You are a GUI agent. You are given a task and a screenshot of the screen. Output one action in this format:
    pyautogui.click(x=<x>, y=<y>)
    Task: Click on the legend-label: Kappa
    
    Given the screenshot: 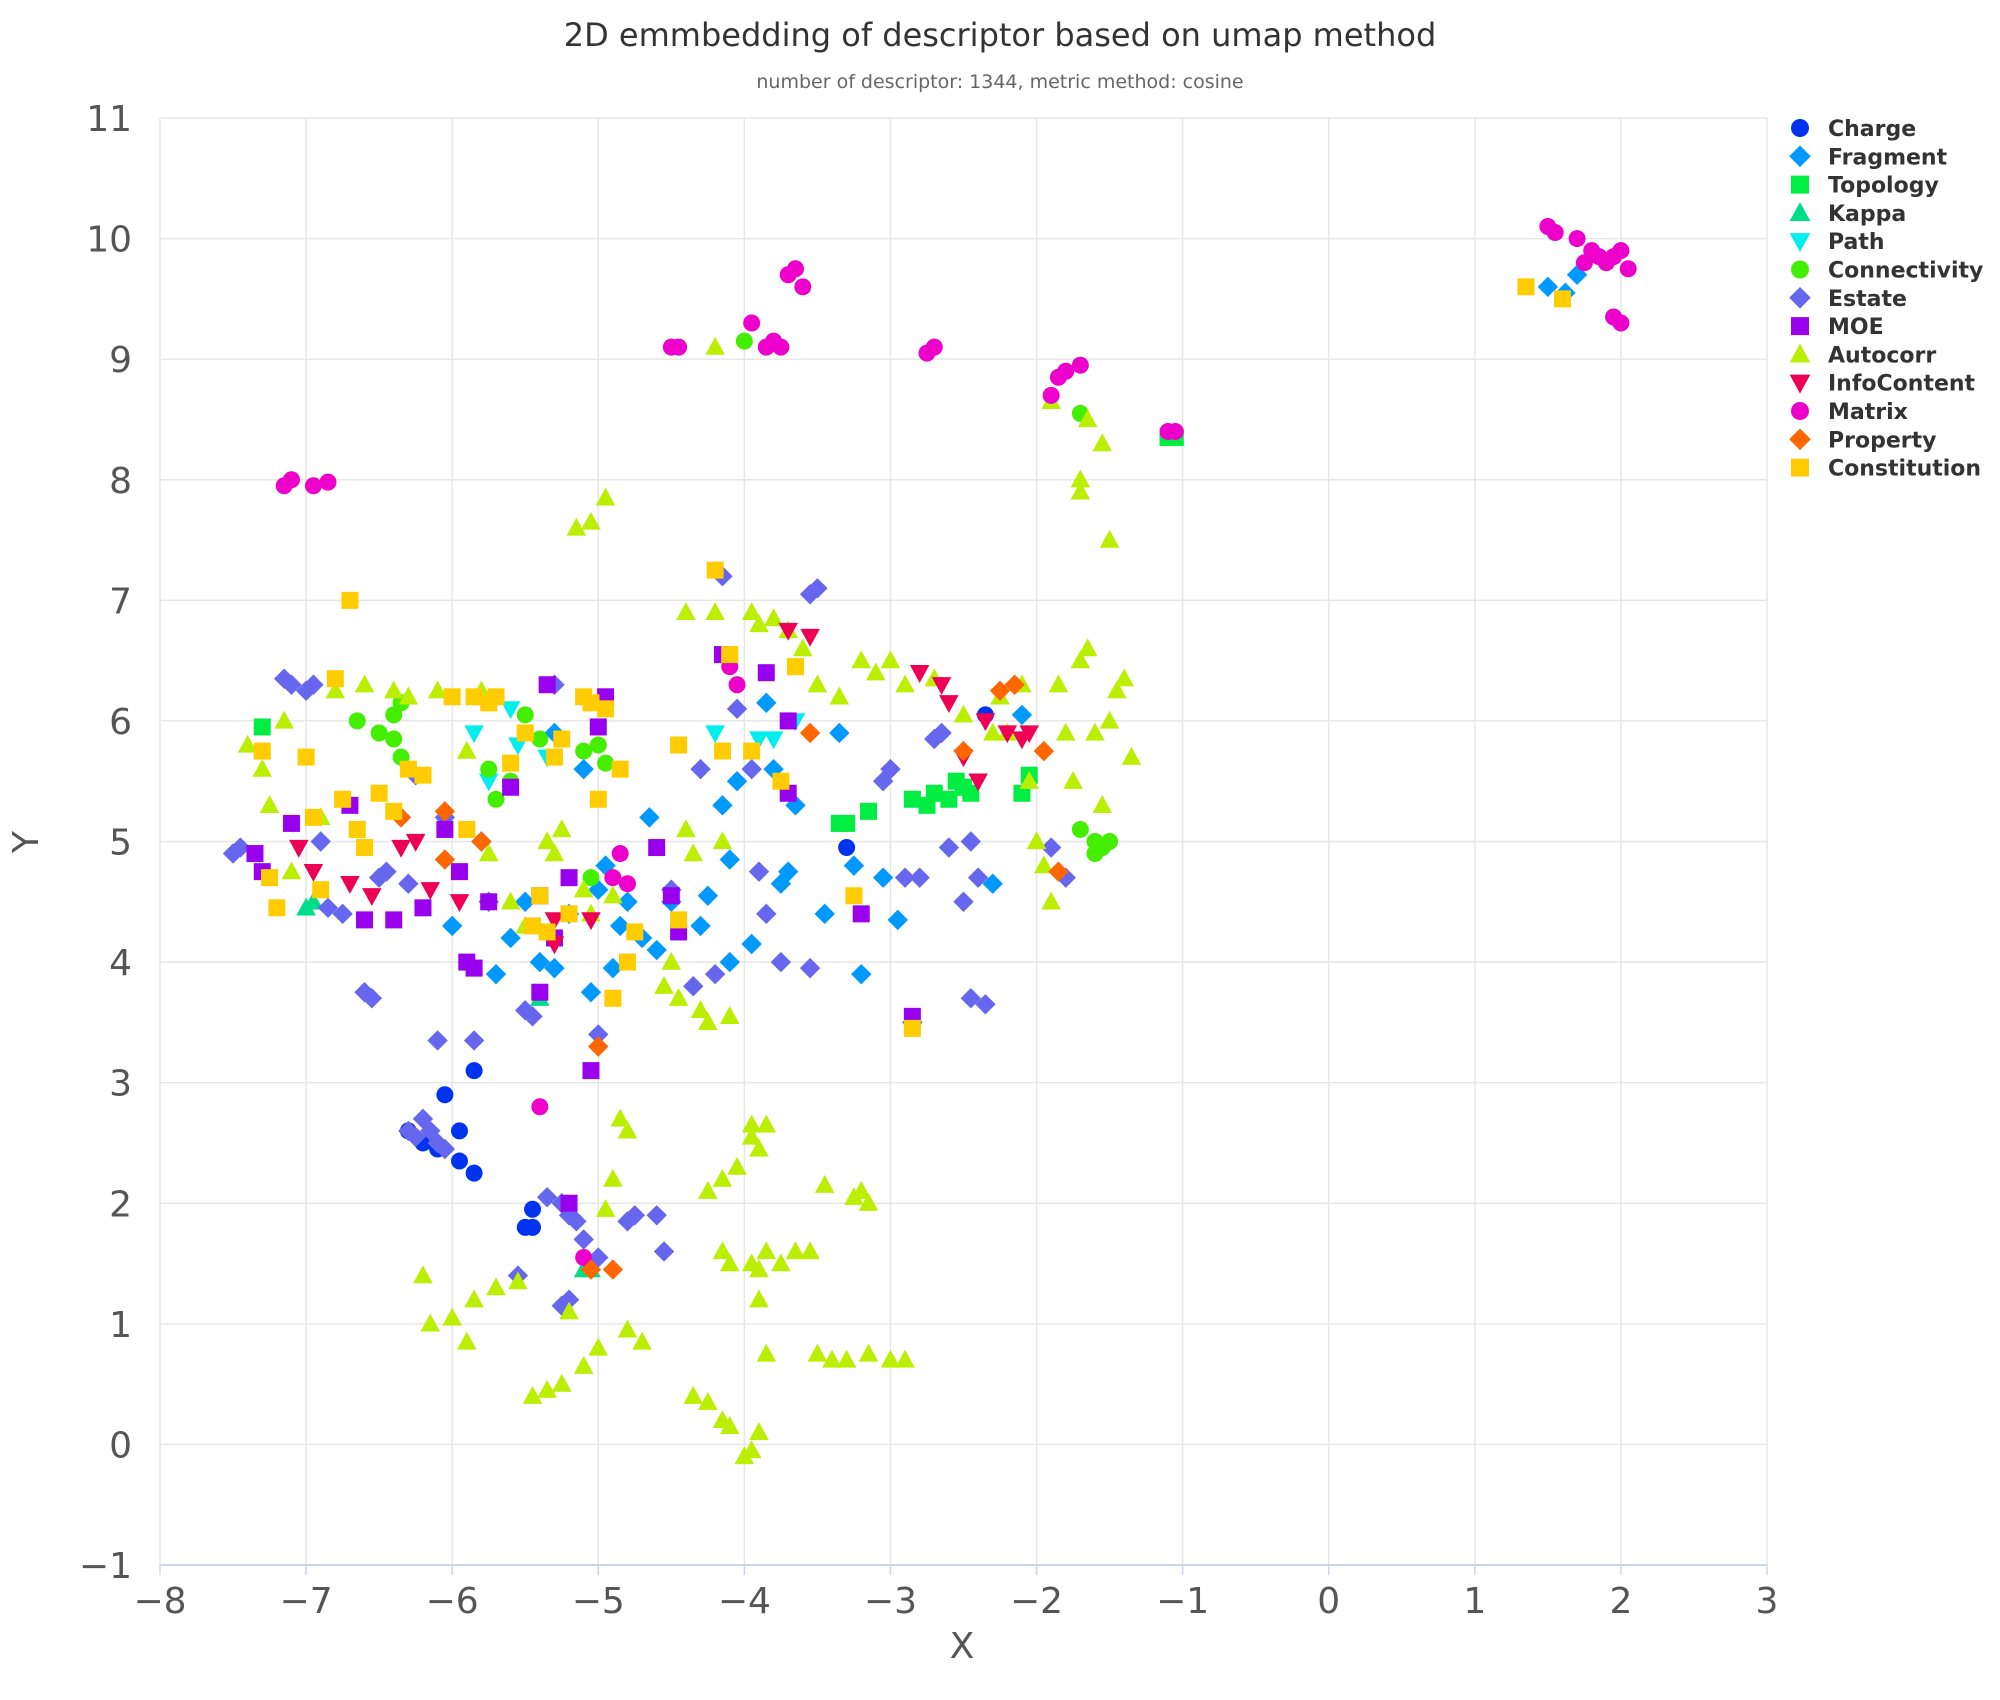 What is the action you would take?
    pyautogui.click(x=1867, y=214)
    